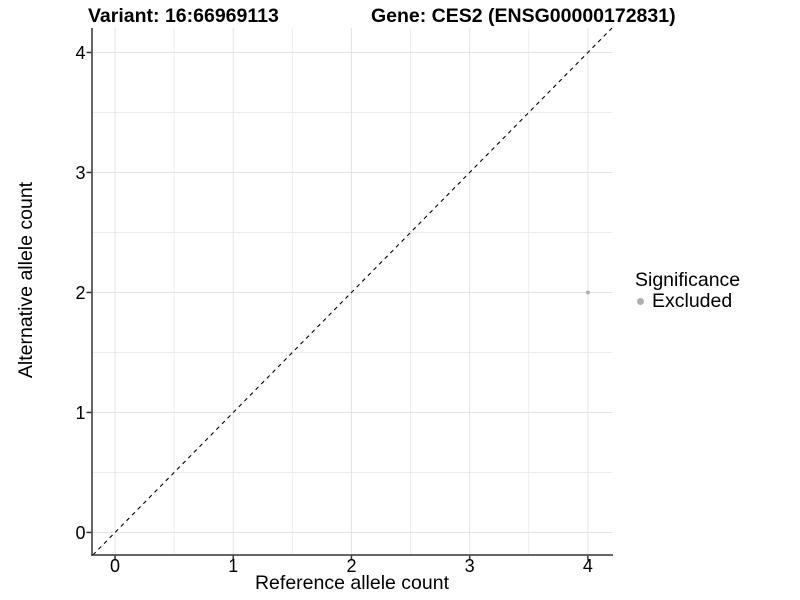  Describe the element at coordinates (80, 533) in the screenshot. I see `y-tick-label: 0` at that location.